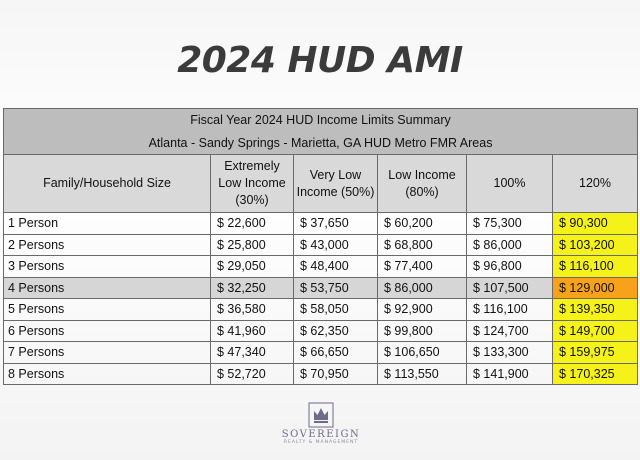 The image size is (640, 460). What do you see at coordinates (107, 309) in the screenshot?
I see `household-size-cell: 5 Persons` at bounding box center [107, 309].